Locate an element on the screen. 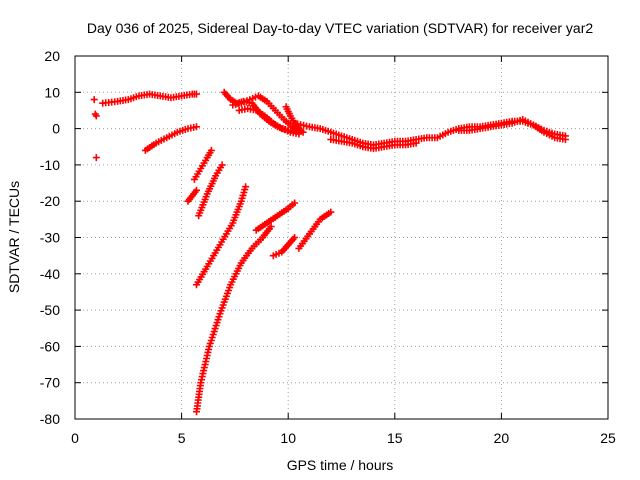 The width and height of the screenshot is (640, 480). series-s19 is located at coordinates (512, 129).